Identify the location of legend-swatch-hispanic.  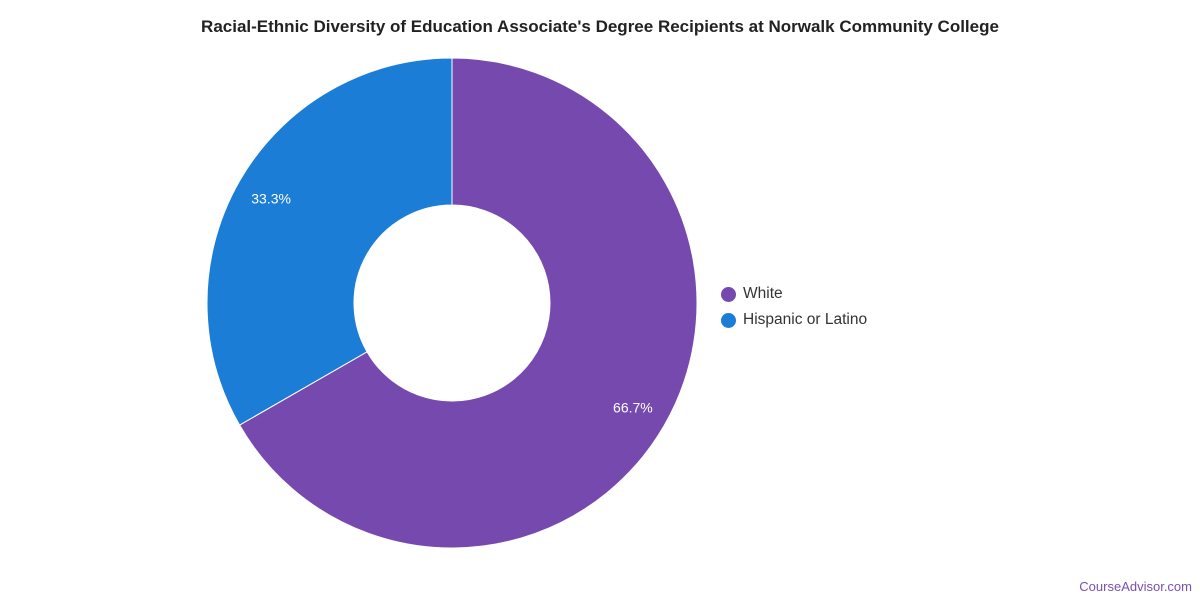
(728, 320).